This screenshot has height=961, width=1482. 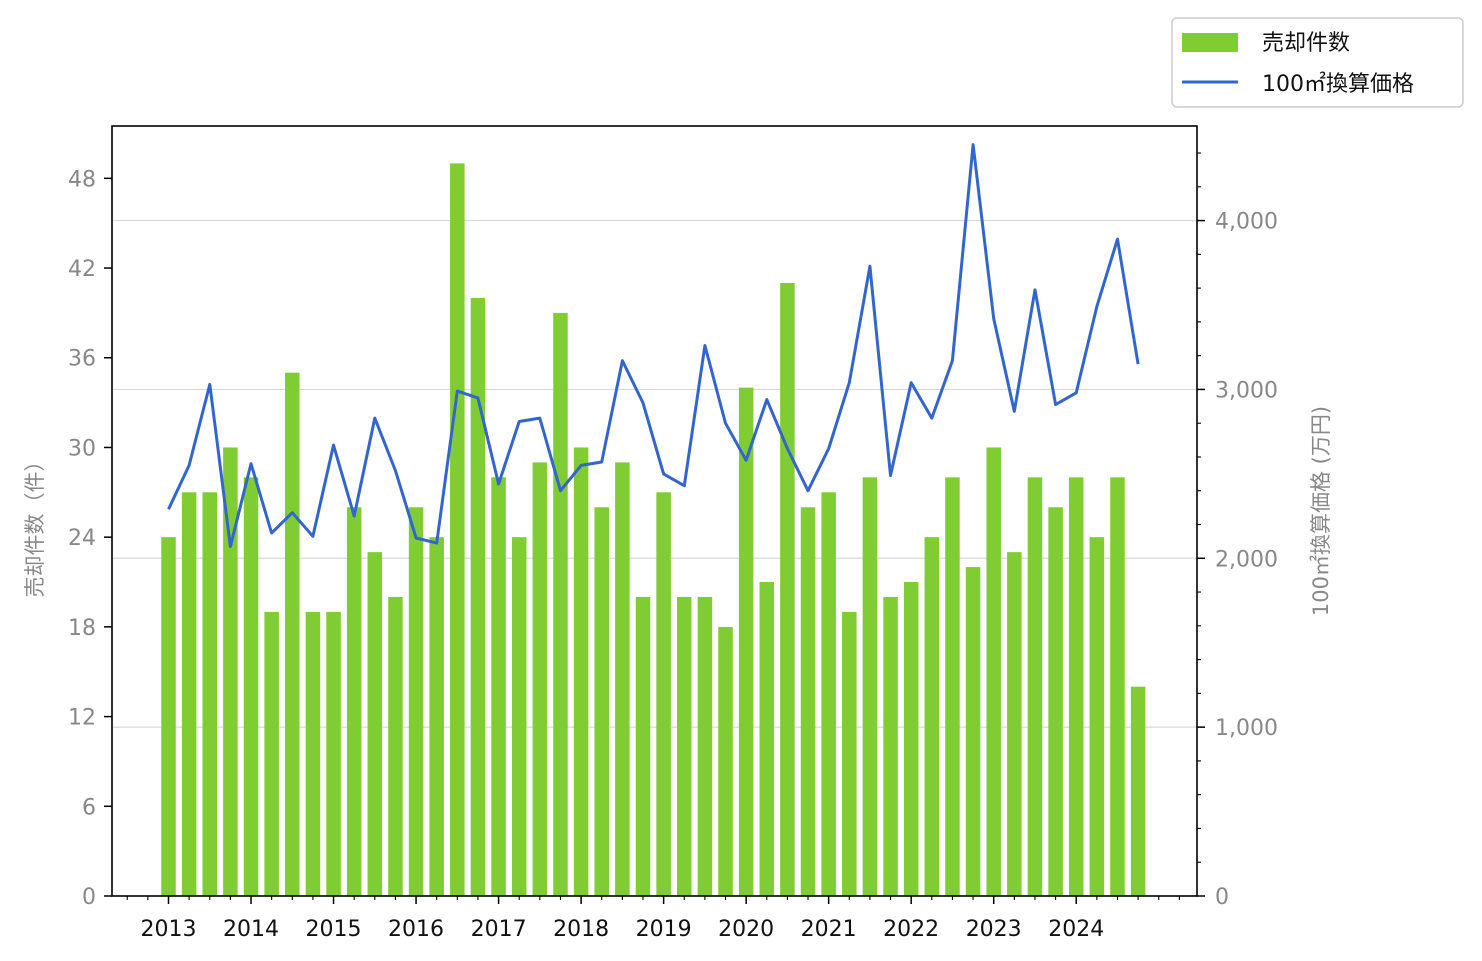 I want to click on x-tick-label: 2024, so click(x=1076, y=929).